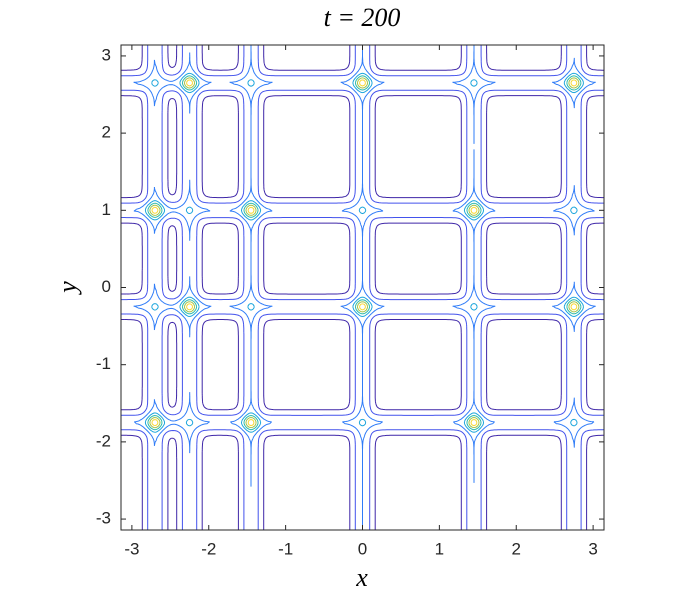  Describe the element at coordinates (592, 548) in the screenshot. I see `x-tick-label: 3` at that location.